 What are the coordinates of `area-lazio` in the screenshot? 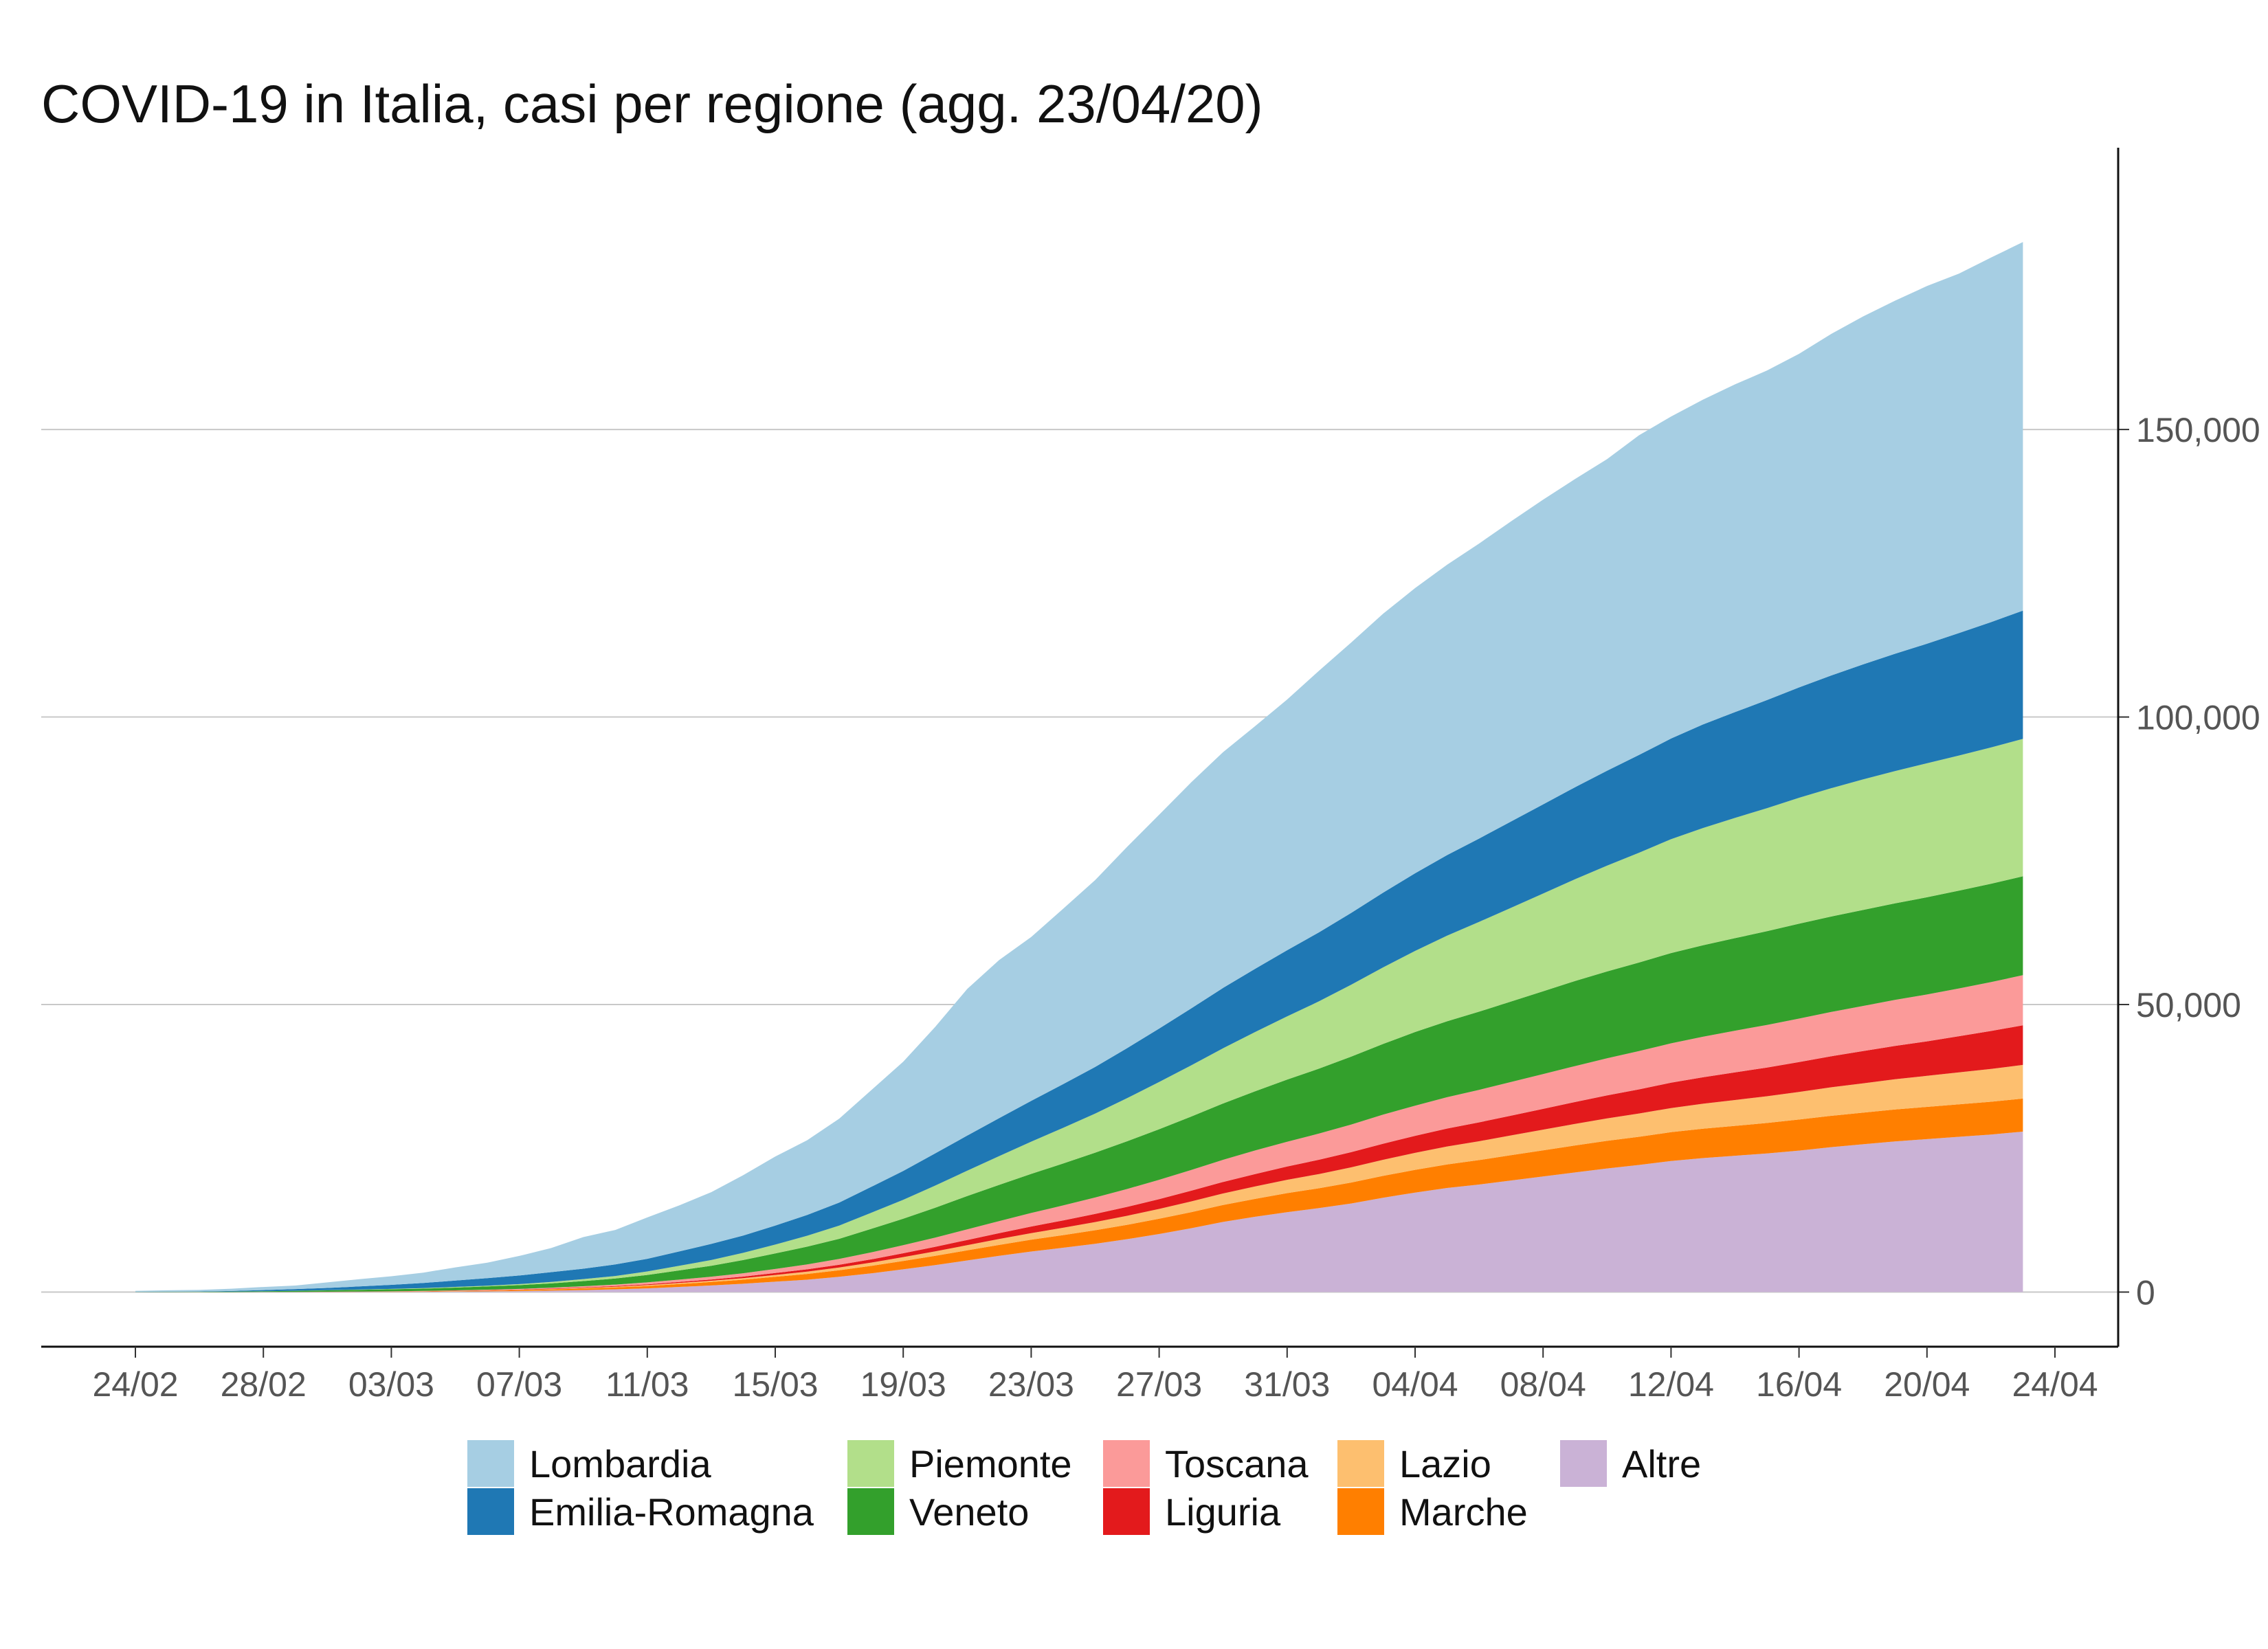 It's located at (1079, 1178).